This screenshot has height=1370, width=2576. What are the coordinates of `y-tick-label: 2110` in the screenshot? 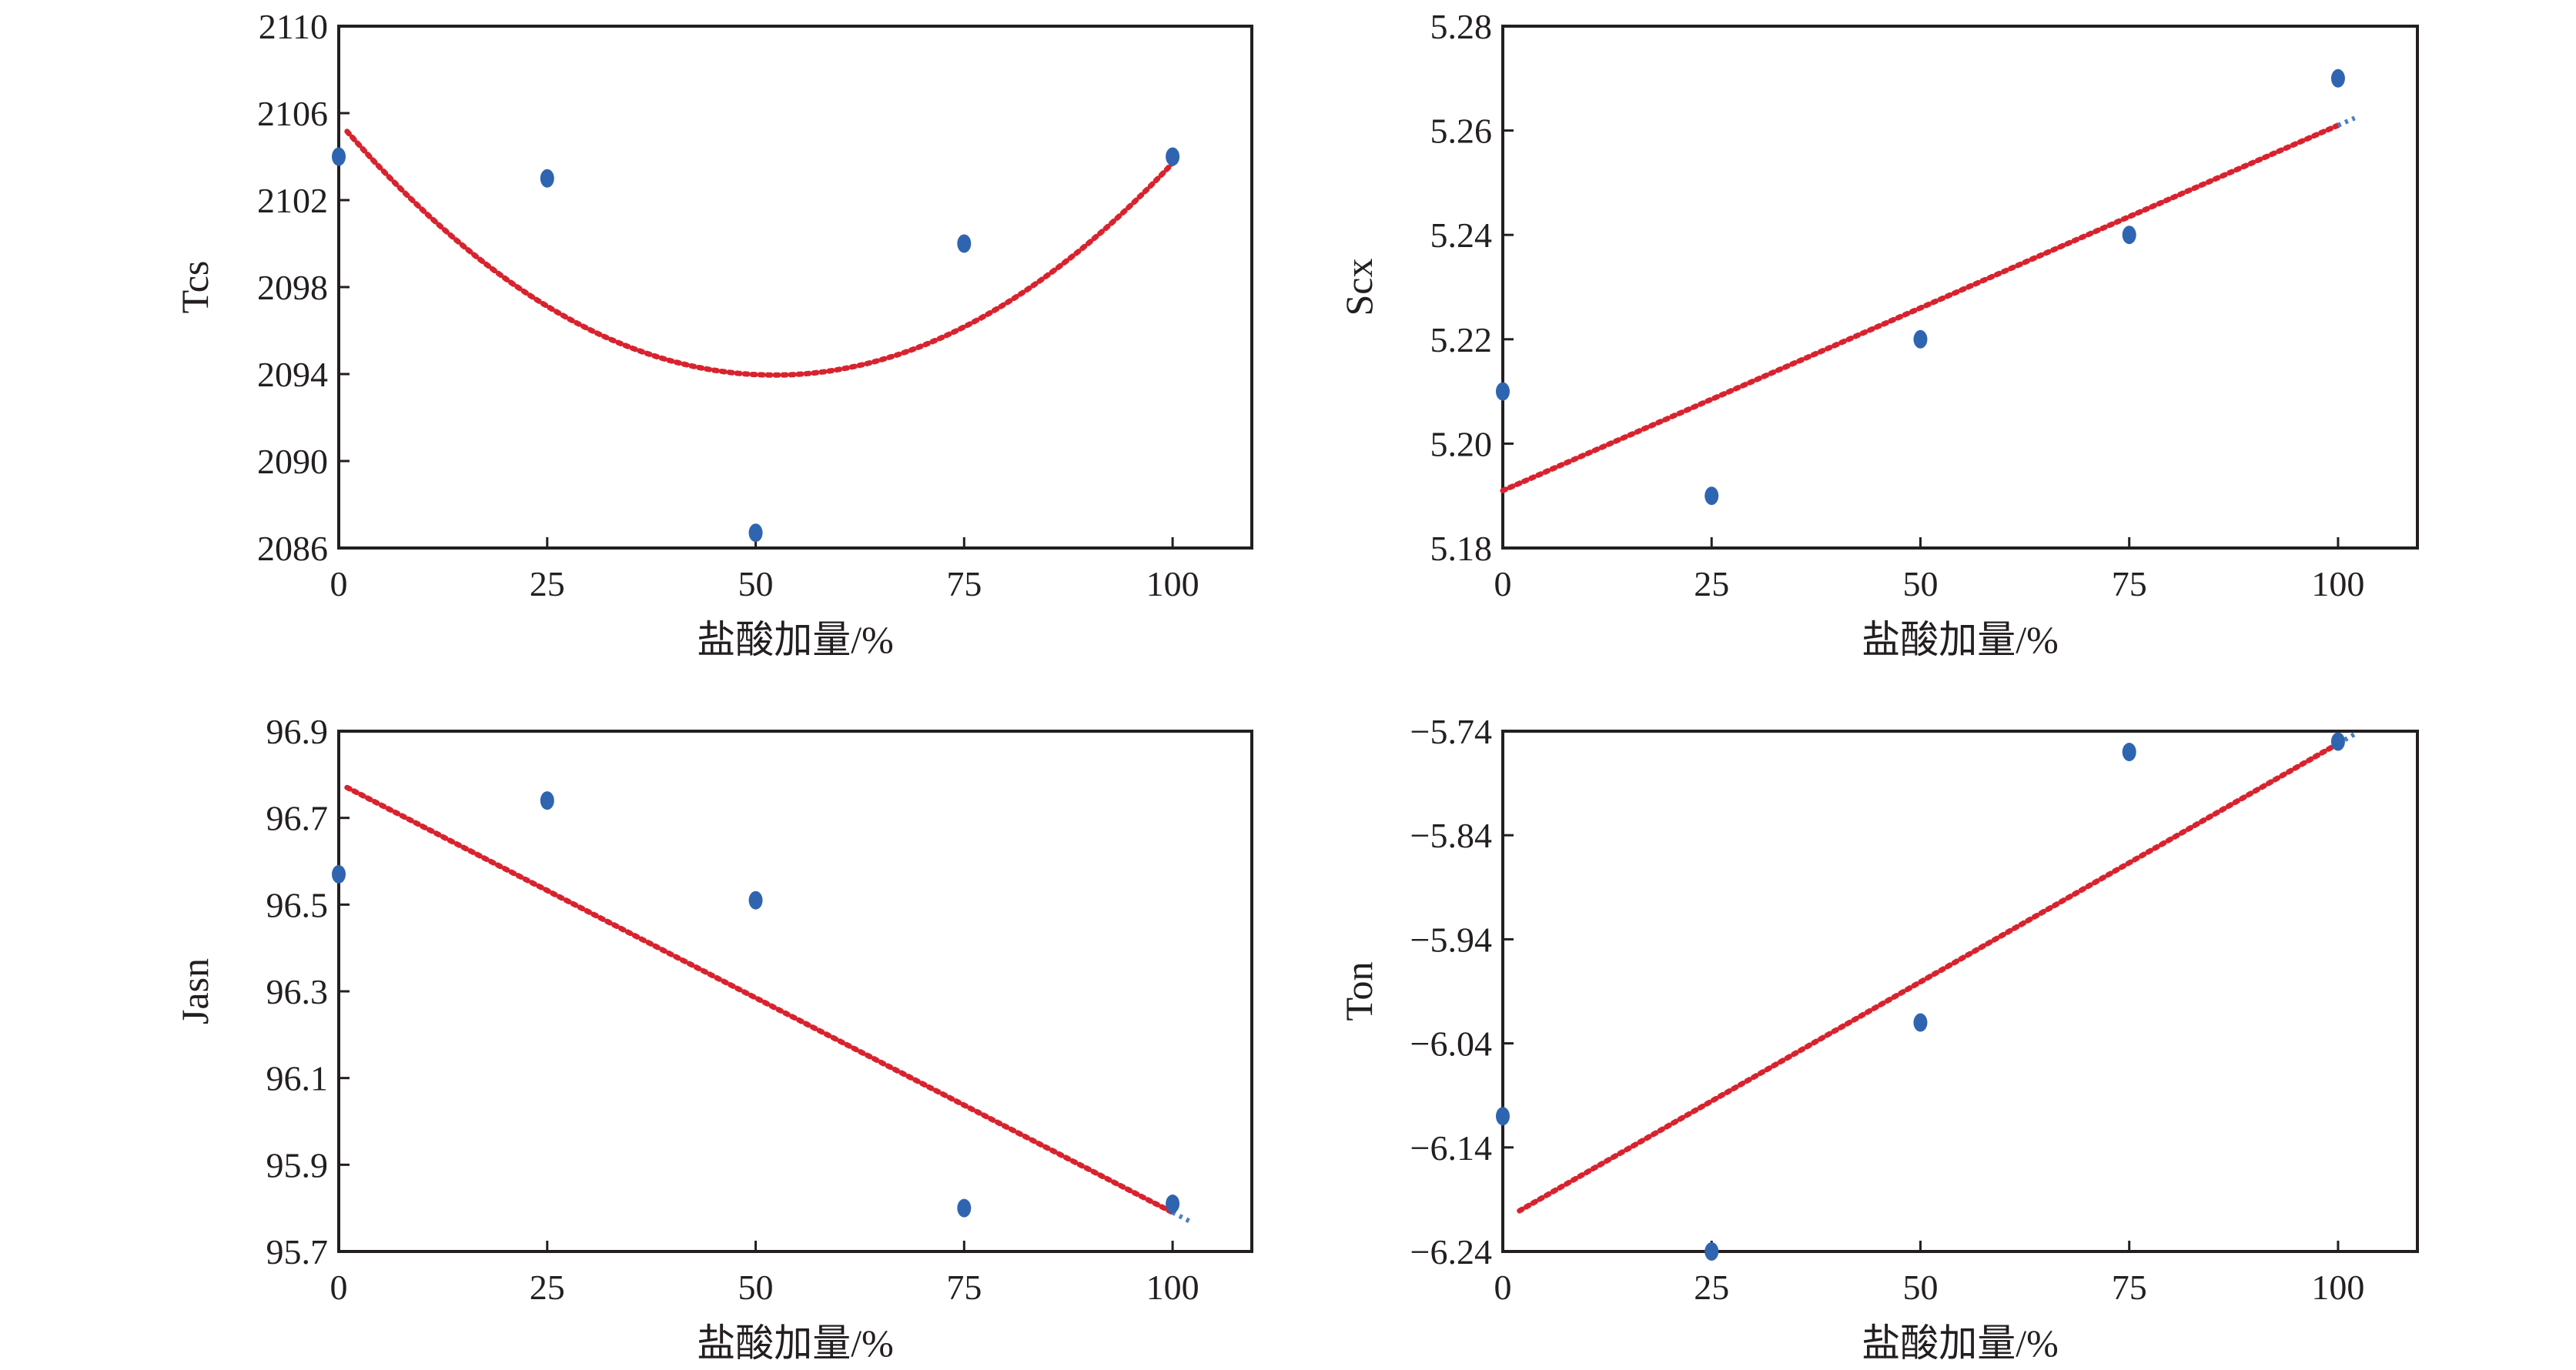 It's located at (294, 26).